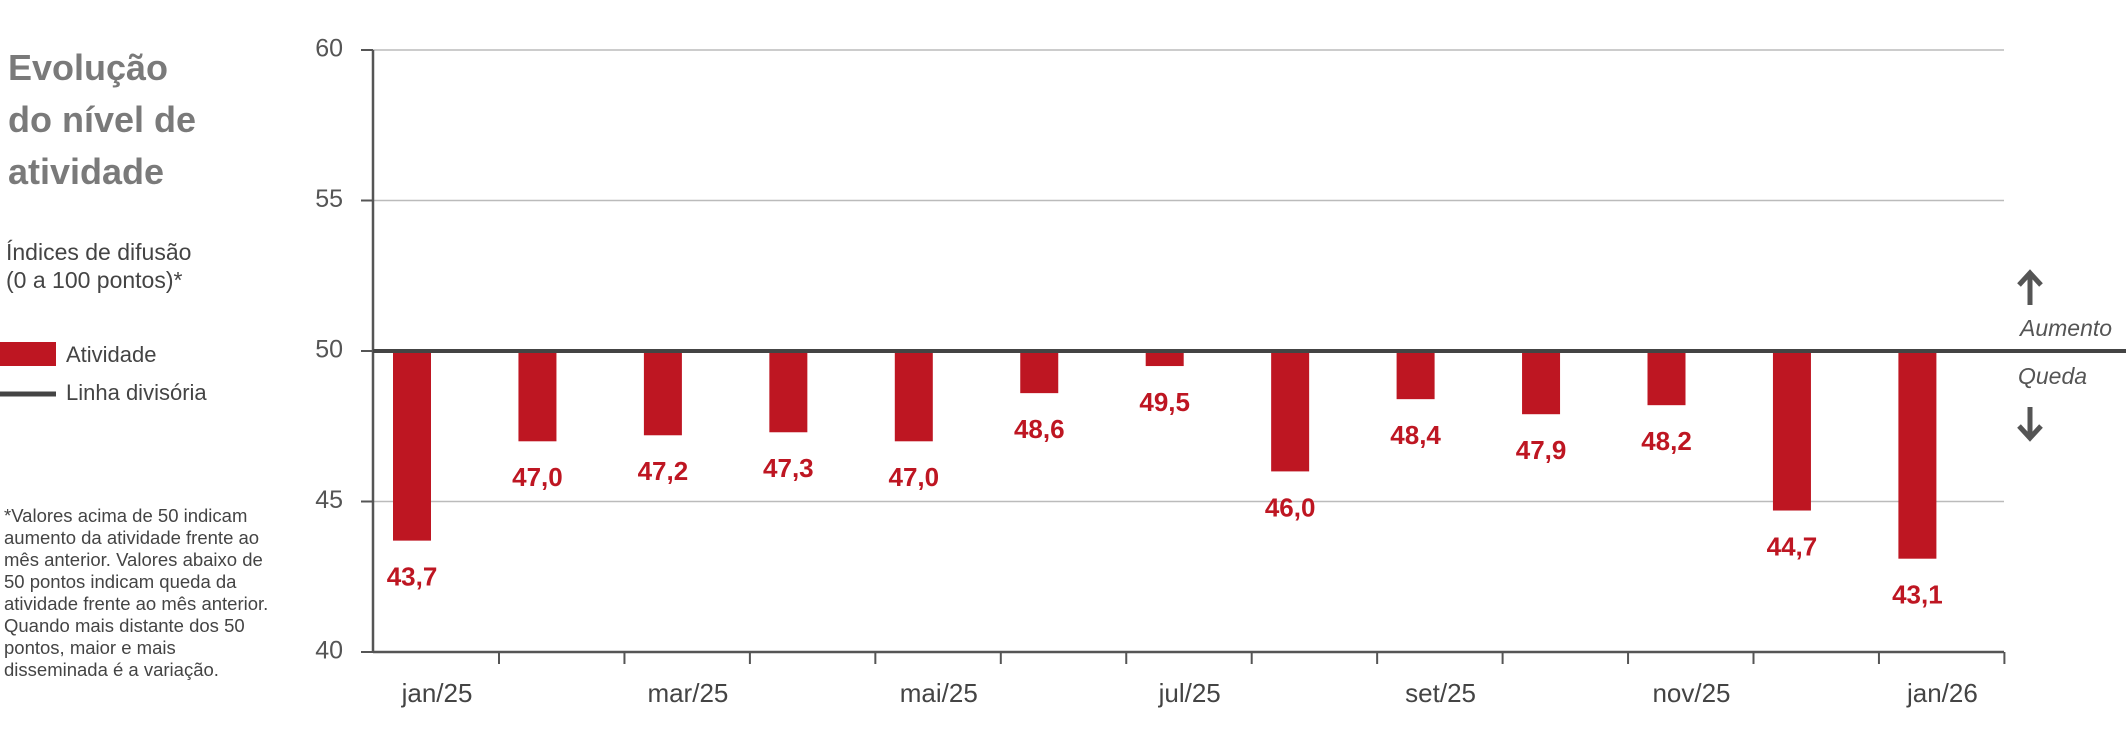  What do you see at coordinates (1440, 693) in the screenshot?
I see `x-tick-label: set/25` at bounding box center [1440, 693].